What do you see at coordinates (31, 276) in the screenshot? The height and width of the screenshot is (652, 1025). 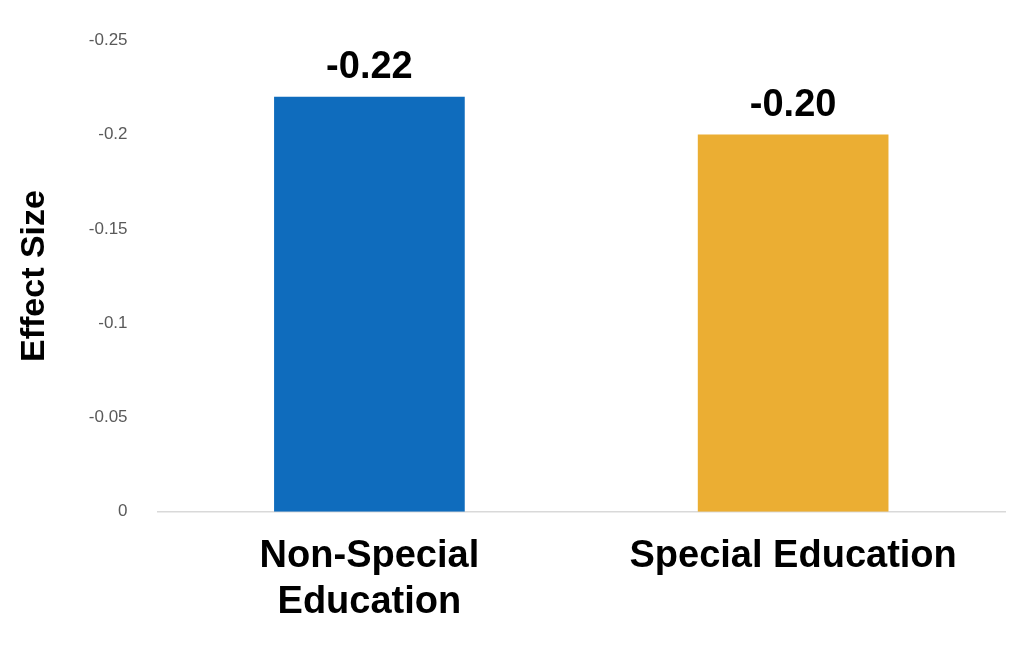 I see `y-axis-title: Effect Size` at bounding box center [31, 276].